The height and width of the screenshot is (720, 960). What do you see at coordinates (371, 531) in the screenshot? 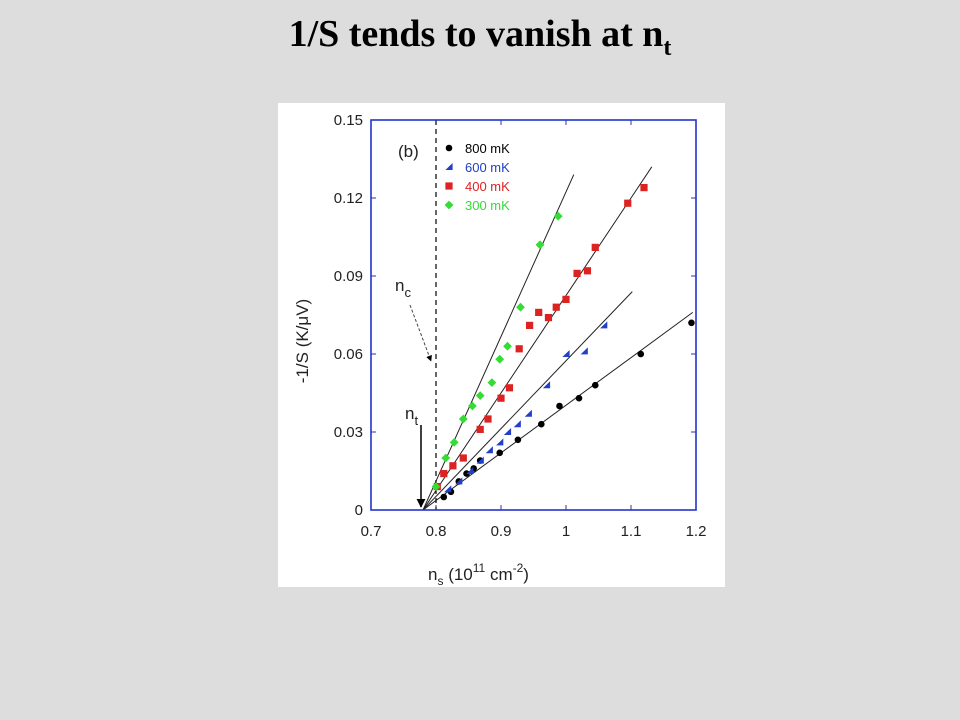
I see `x-tick-label: 0.7` at bounding box center [371, 531].